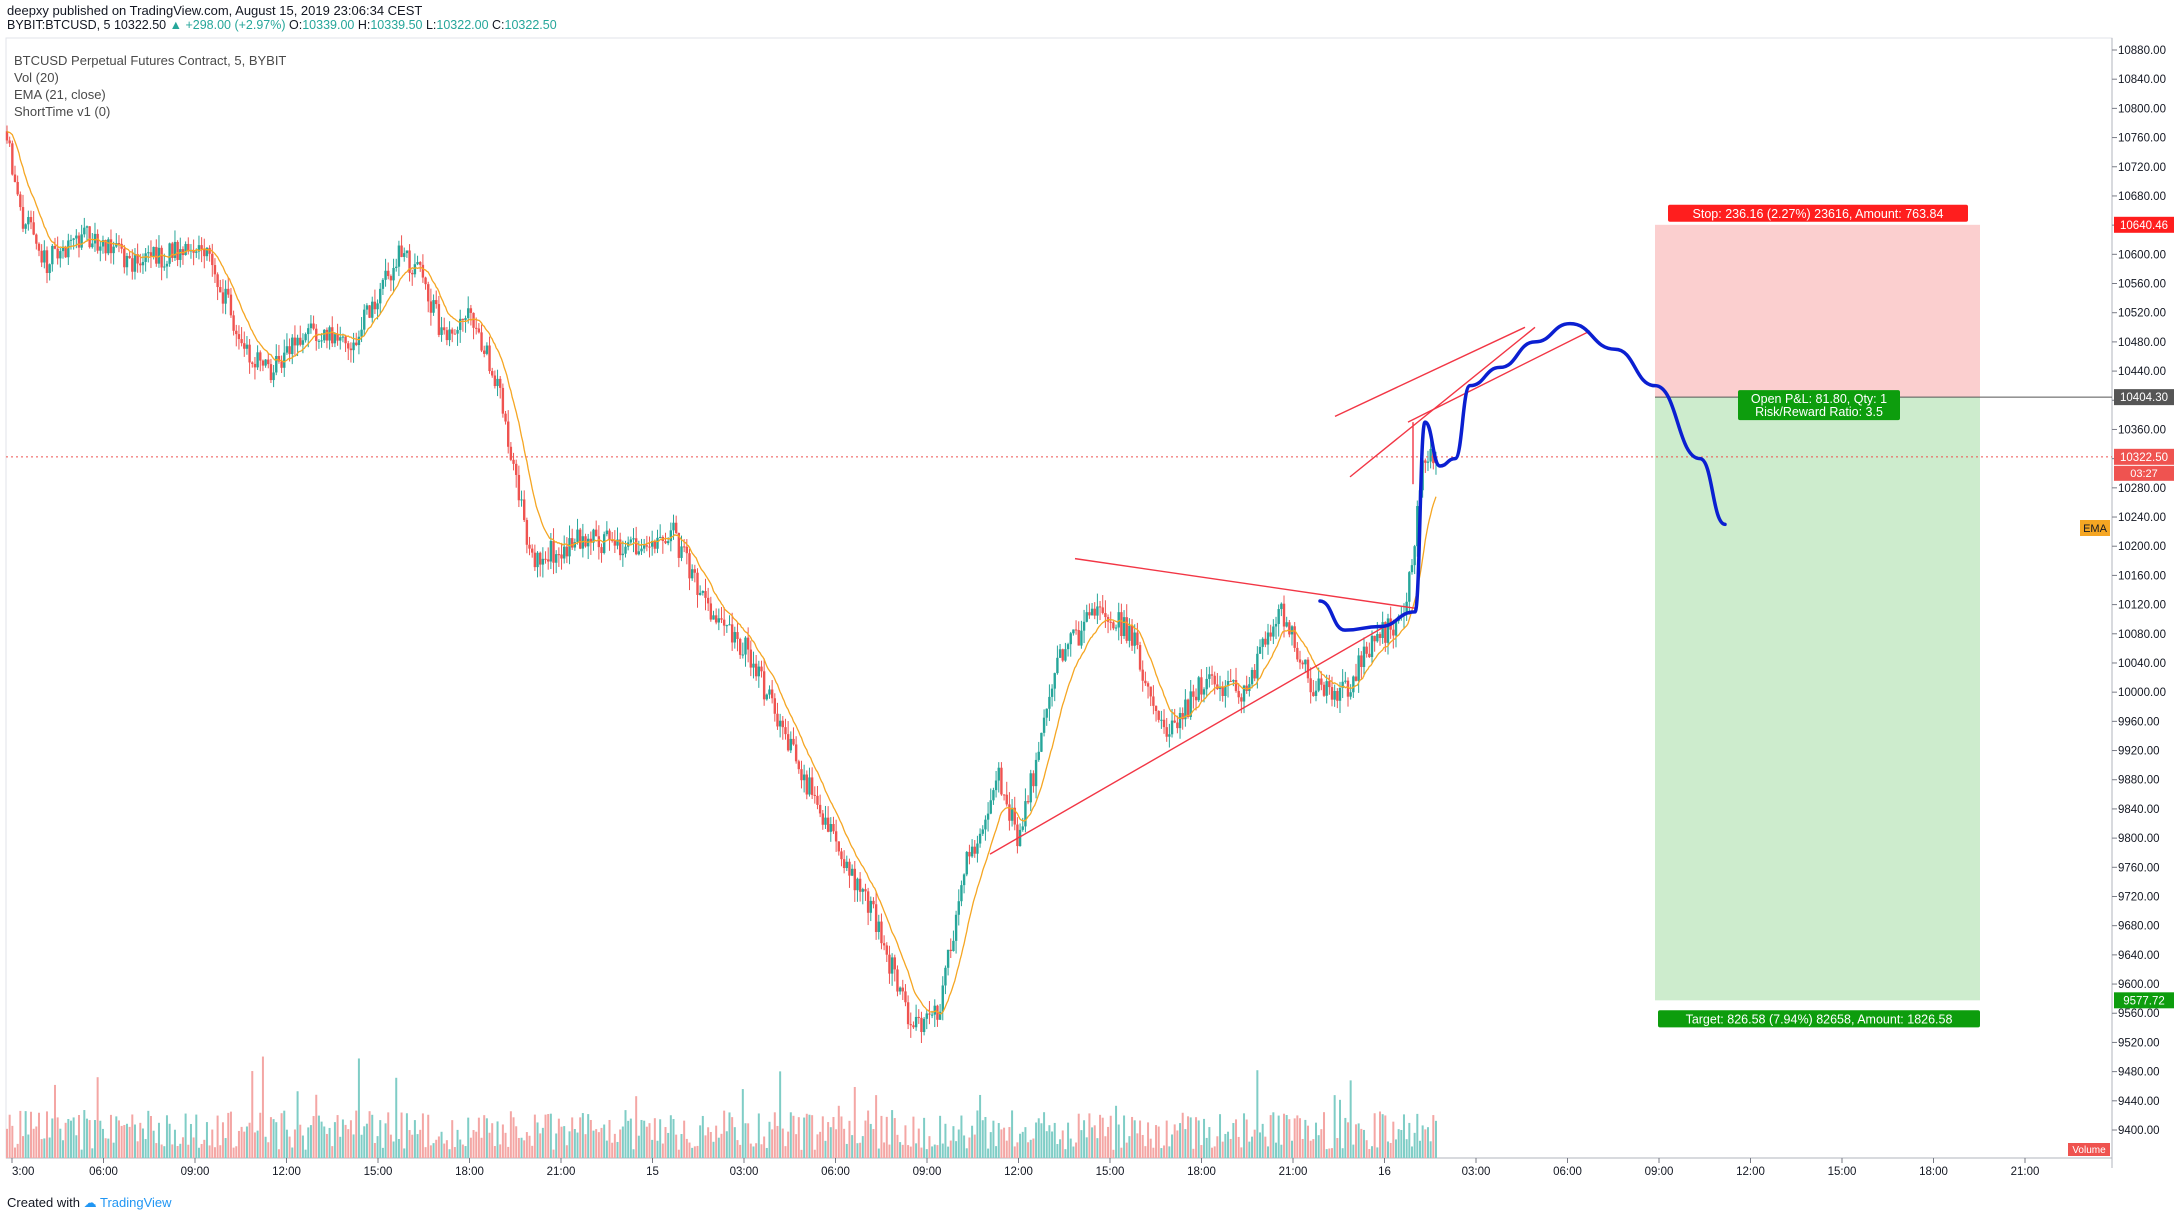 The height and width of the screenshot is (1219, 2184). Describe the element at coordinates (835, 1172) in the screenshot. I see `x-tick-label: 06:00` at that location.